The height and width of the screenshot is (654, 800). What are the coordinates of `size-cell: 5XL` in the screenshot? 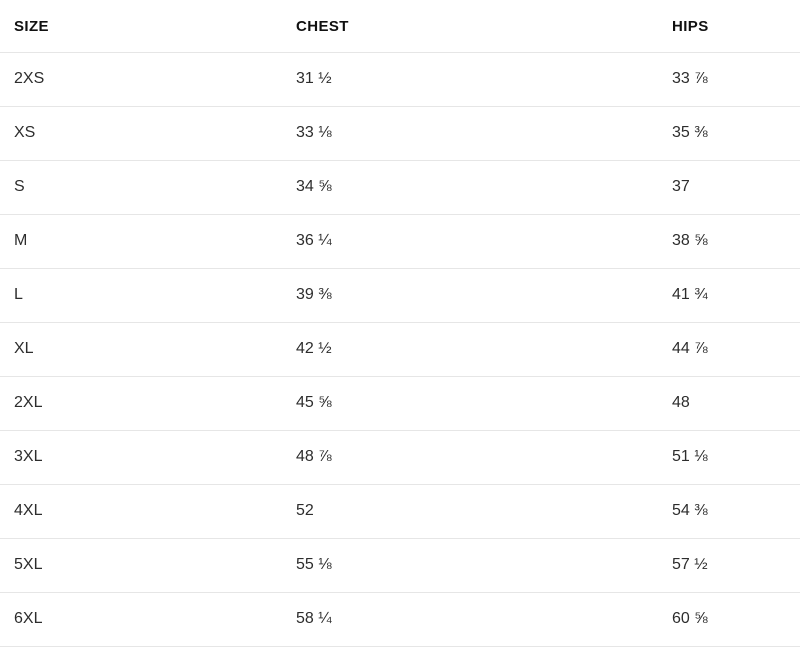 It's located at (148, 565).